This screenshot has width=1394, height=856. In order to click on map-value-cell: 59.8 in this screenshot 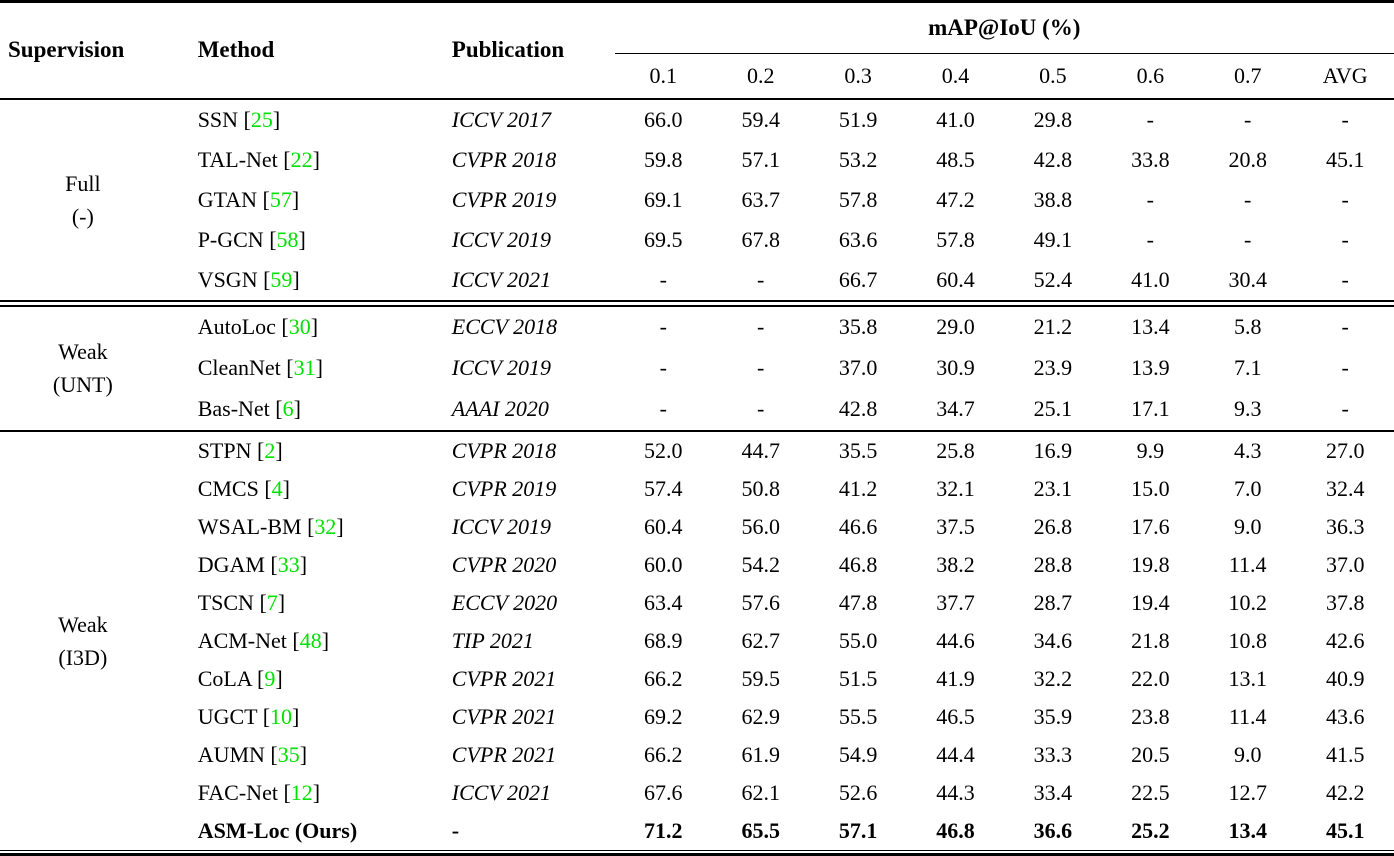, I will do `click(663, 159)`.